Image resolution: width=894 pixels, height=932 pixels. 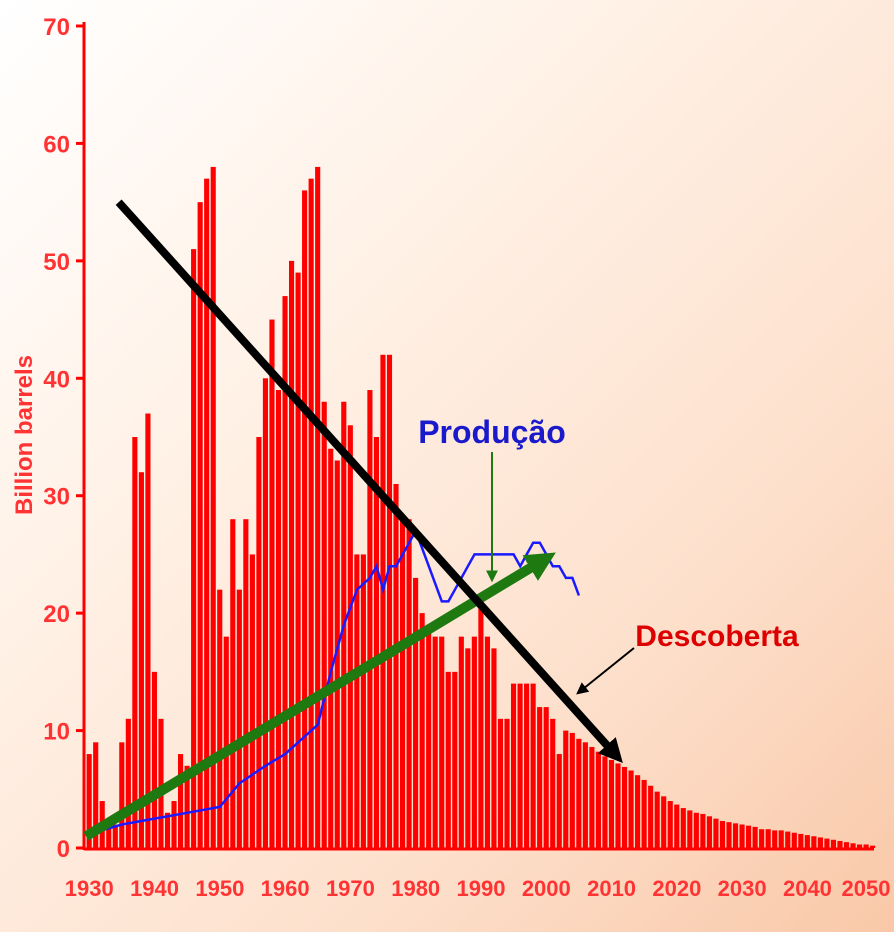 I want to click on x-tick-label: 2020, so click(x=676, y=888).